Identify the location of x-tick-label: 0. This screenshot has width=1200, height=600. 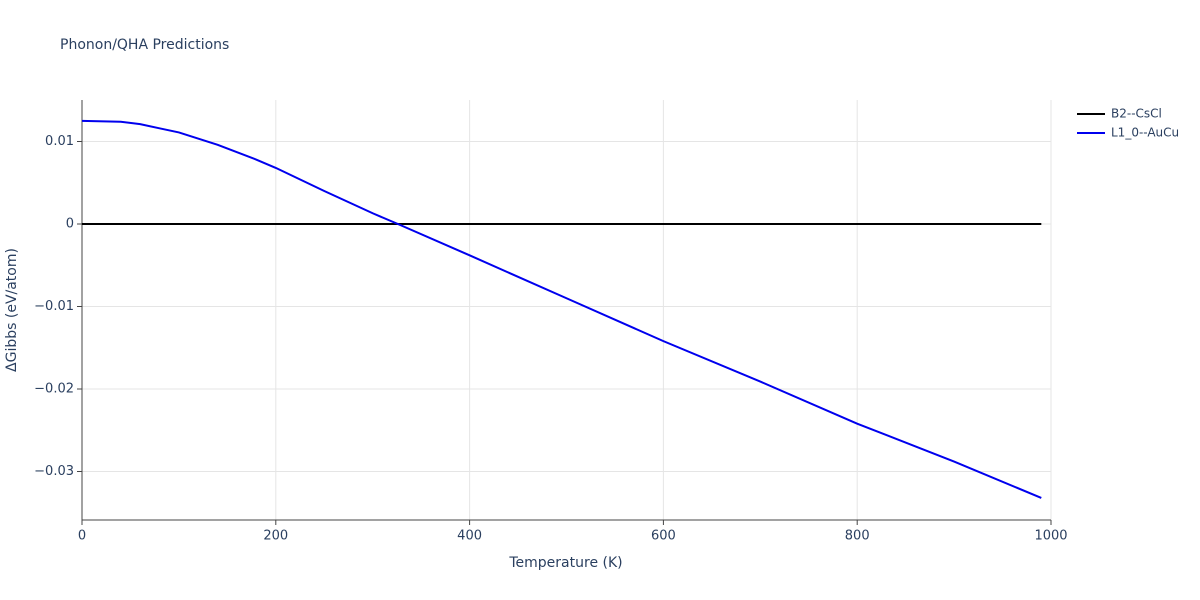
(82, 536).